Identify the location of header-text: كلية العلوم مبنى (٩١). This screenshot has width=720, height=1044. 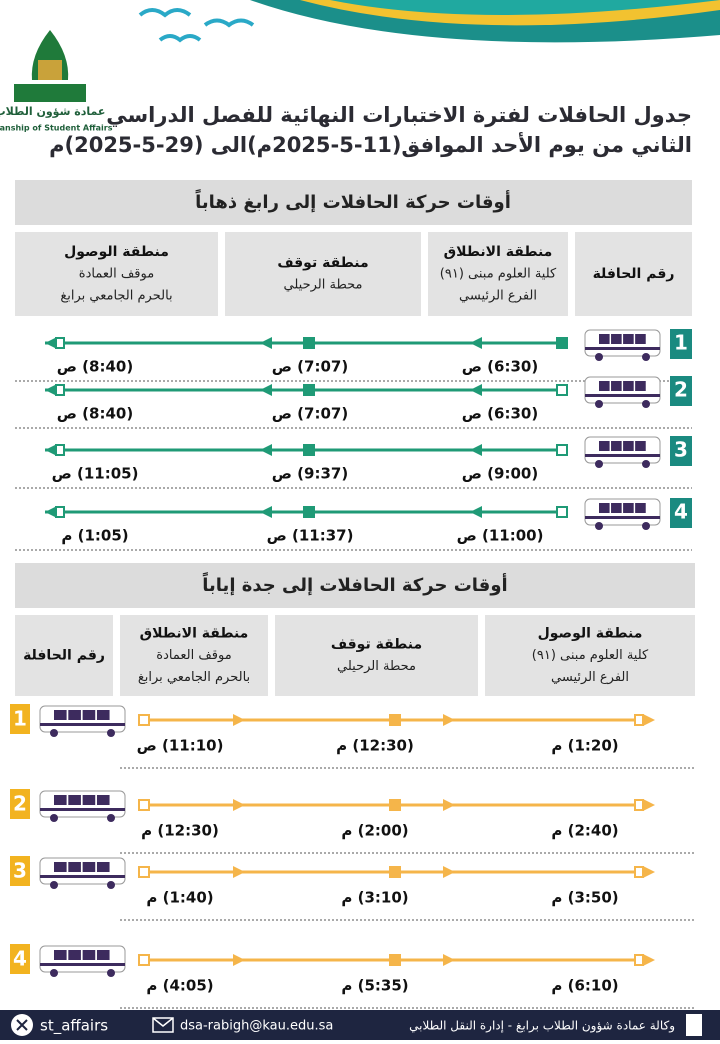
(498, 274).